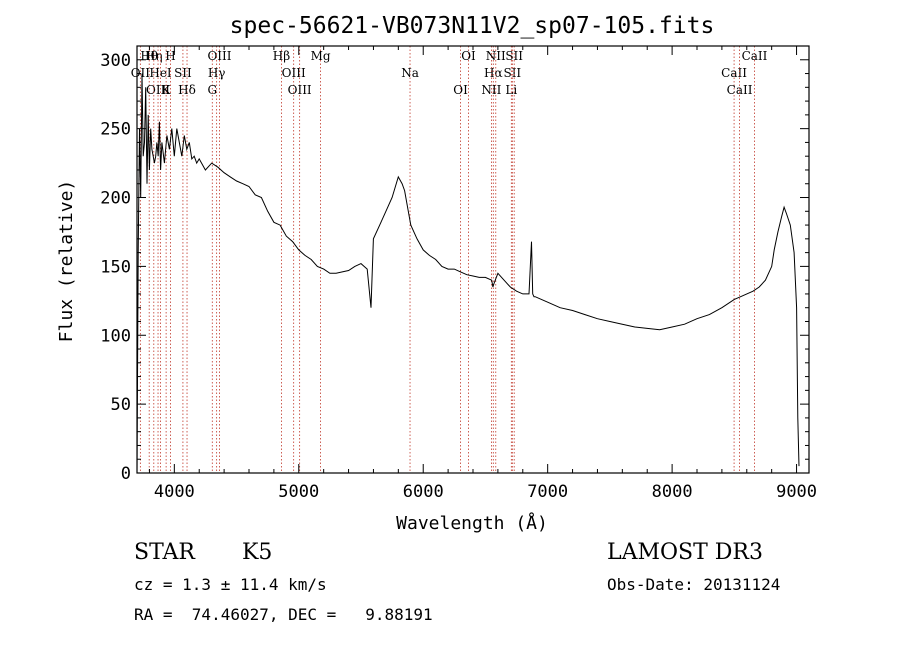  I want to click on emission-line-label: K, so click(167, 90).